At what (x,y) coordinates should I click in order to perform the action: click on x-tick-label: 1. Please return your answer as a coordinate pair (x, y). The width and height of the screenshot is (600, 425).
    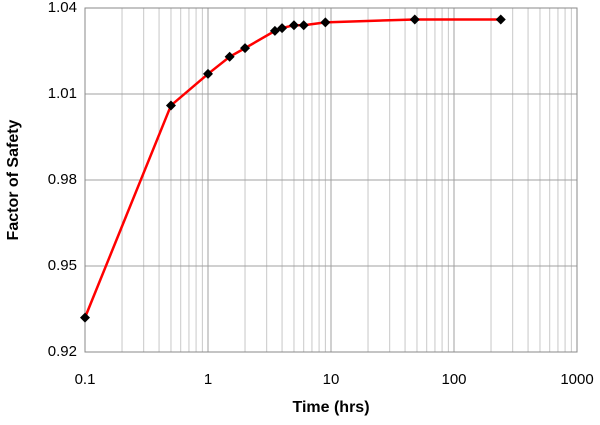
    Looking at the image, I should click on (208, 379).